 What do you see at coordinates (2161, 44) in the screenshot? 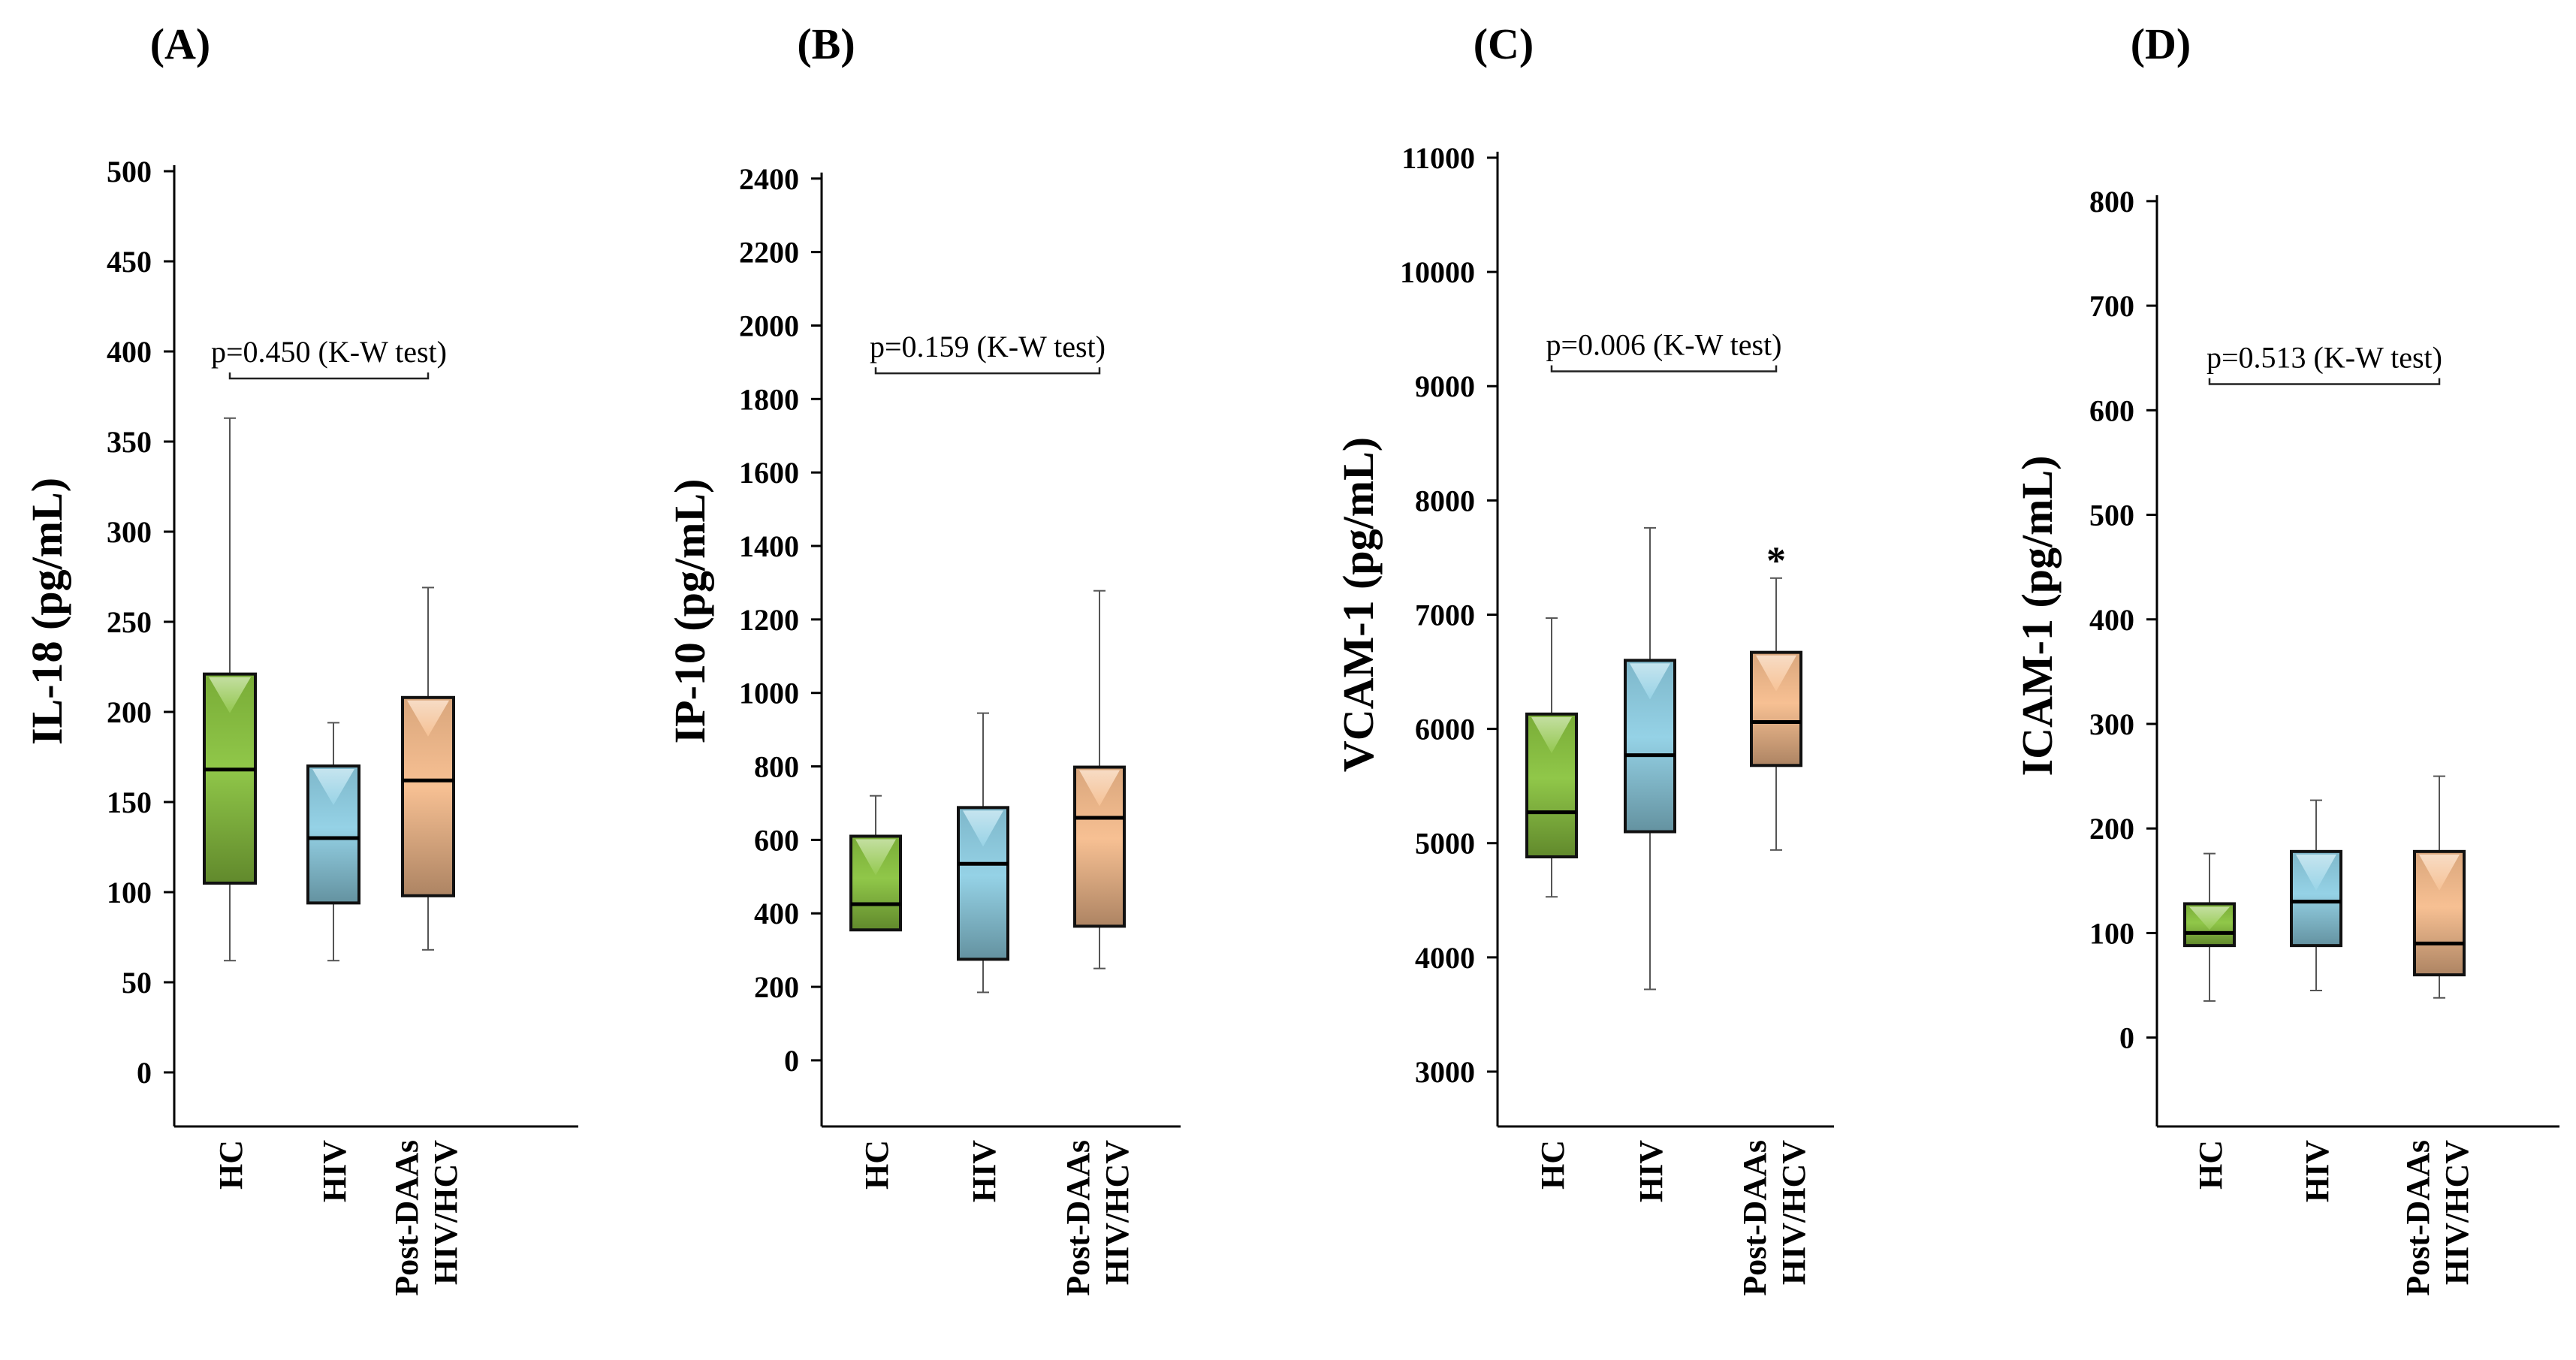
I see `panel-label: (D)` at bounding box center [2161, 44].